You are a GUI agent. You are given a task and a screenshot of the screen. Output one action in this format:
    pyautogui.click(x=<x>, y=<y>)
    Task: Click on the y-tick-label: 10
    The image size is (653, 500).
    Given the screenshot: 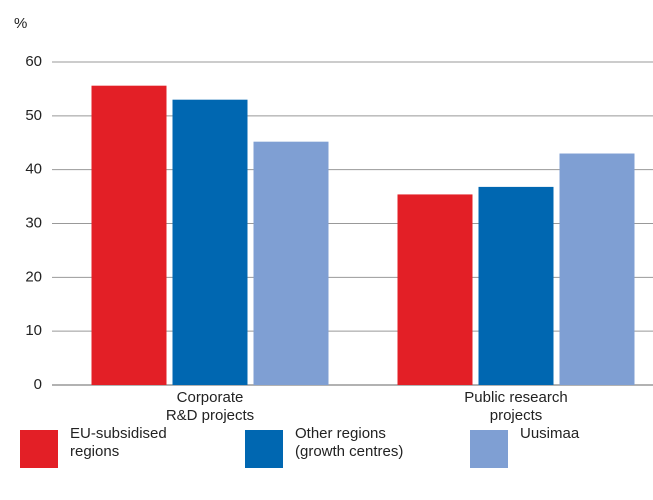 What is the action you would take?
    pyautogui.click(x=33, y=330)
    